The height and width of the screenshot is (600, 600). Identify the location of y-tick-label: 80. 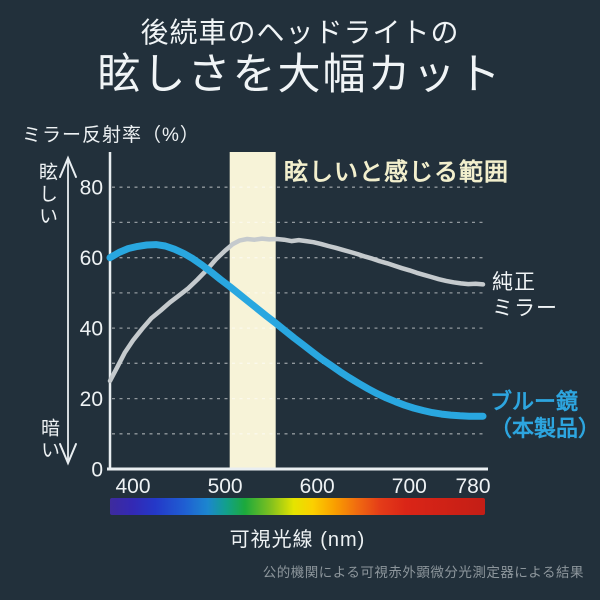
(91, 188).